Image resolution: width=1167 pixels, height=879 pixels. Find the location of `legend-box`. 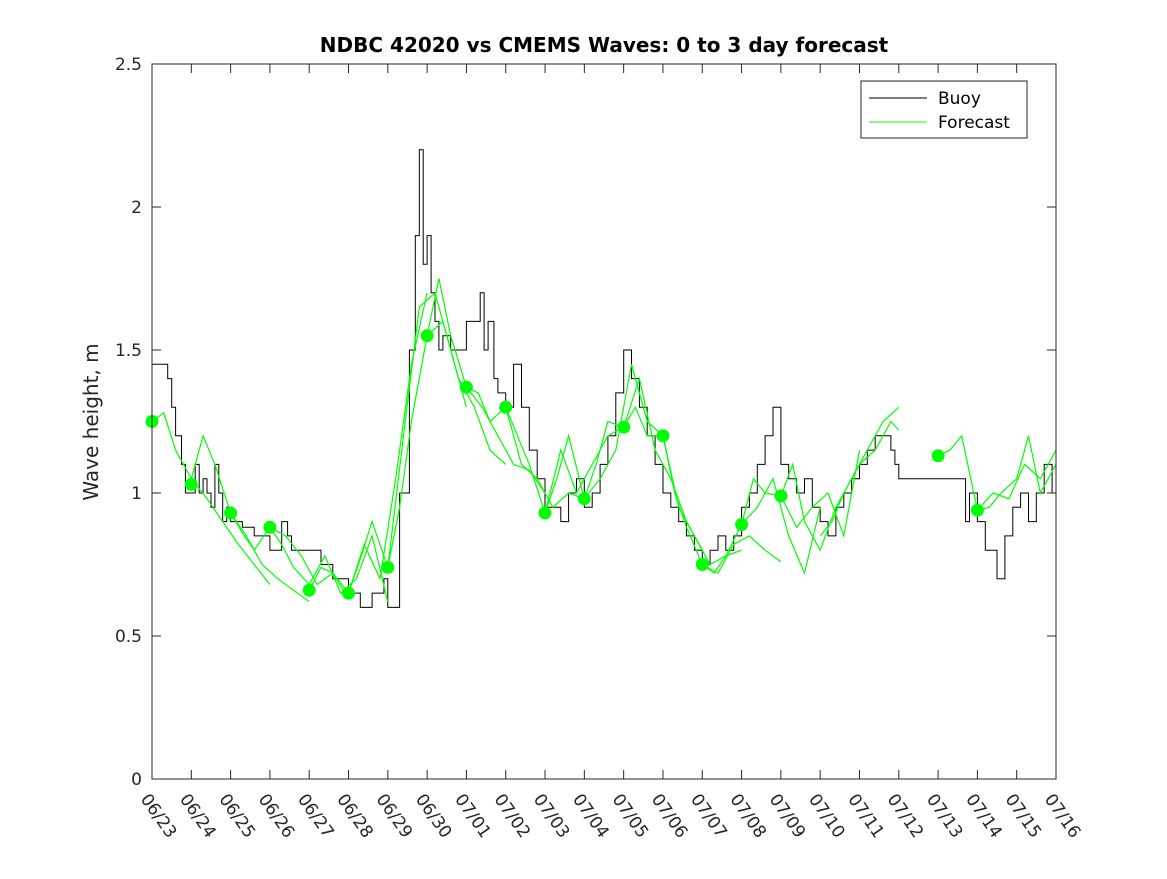

legend-box is located at coordinates (944, 109).